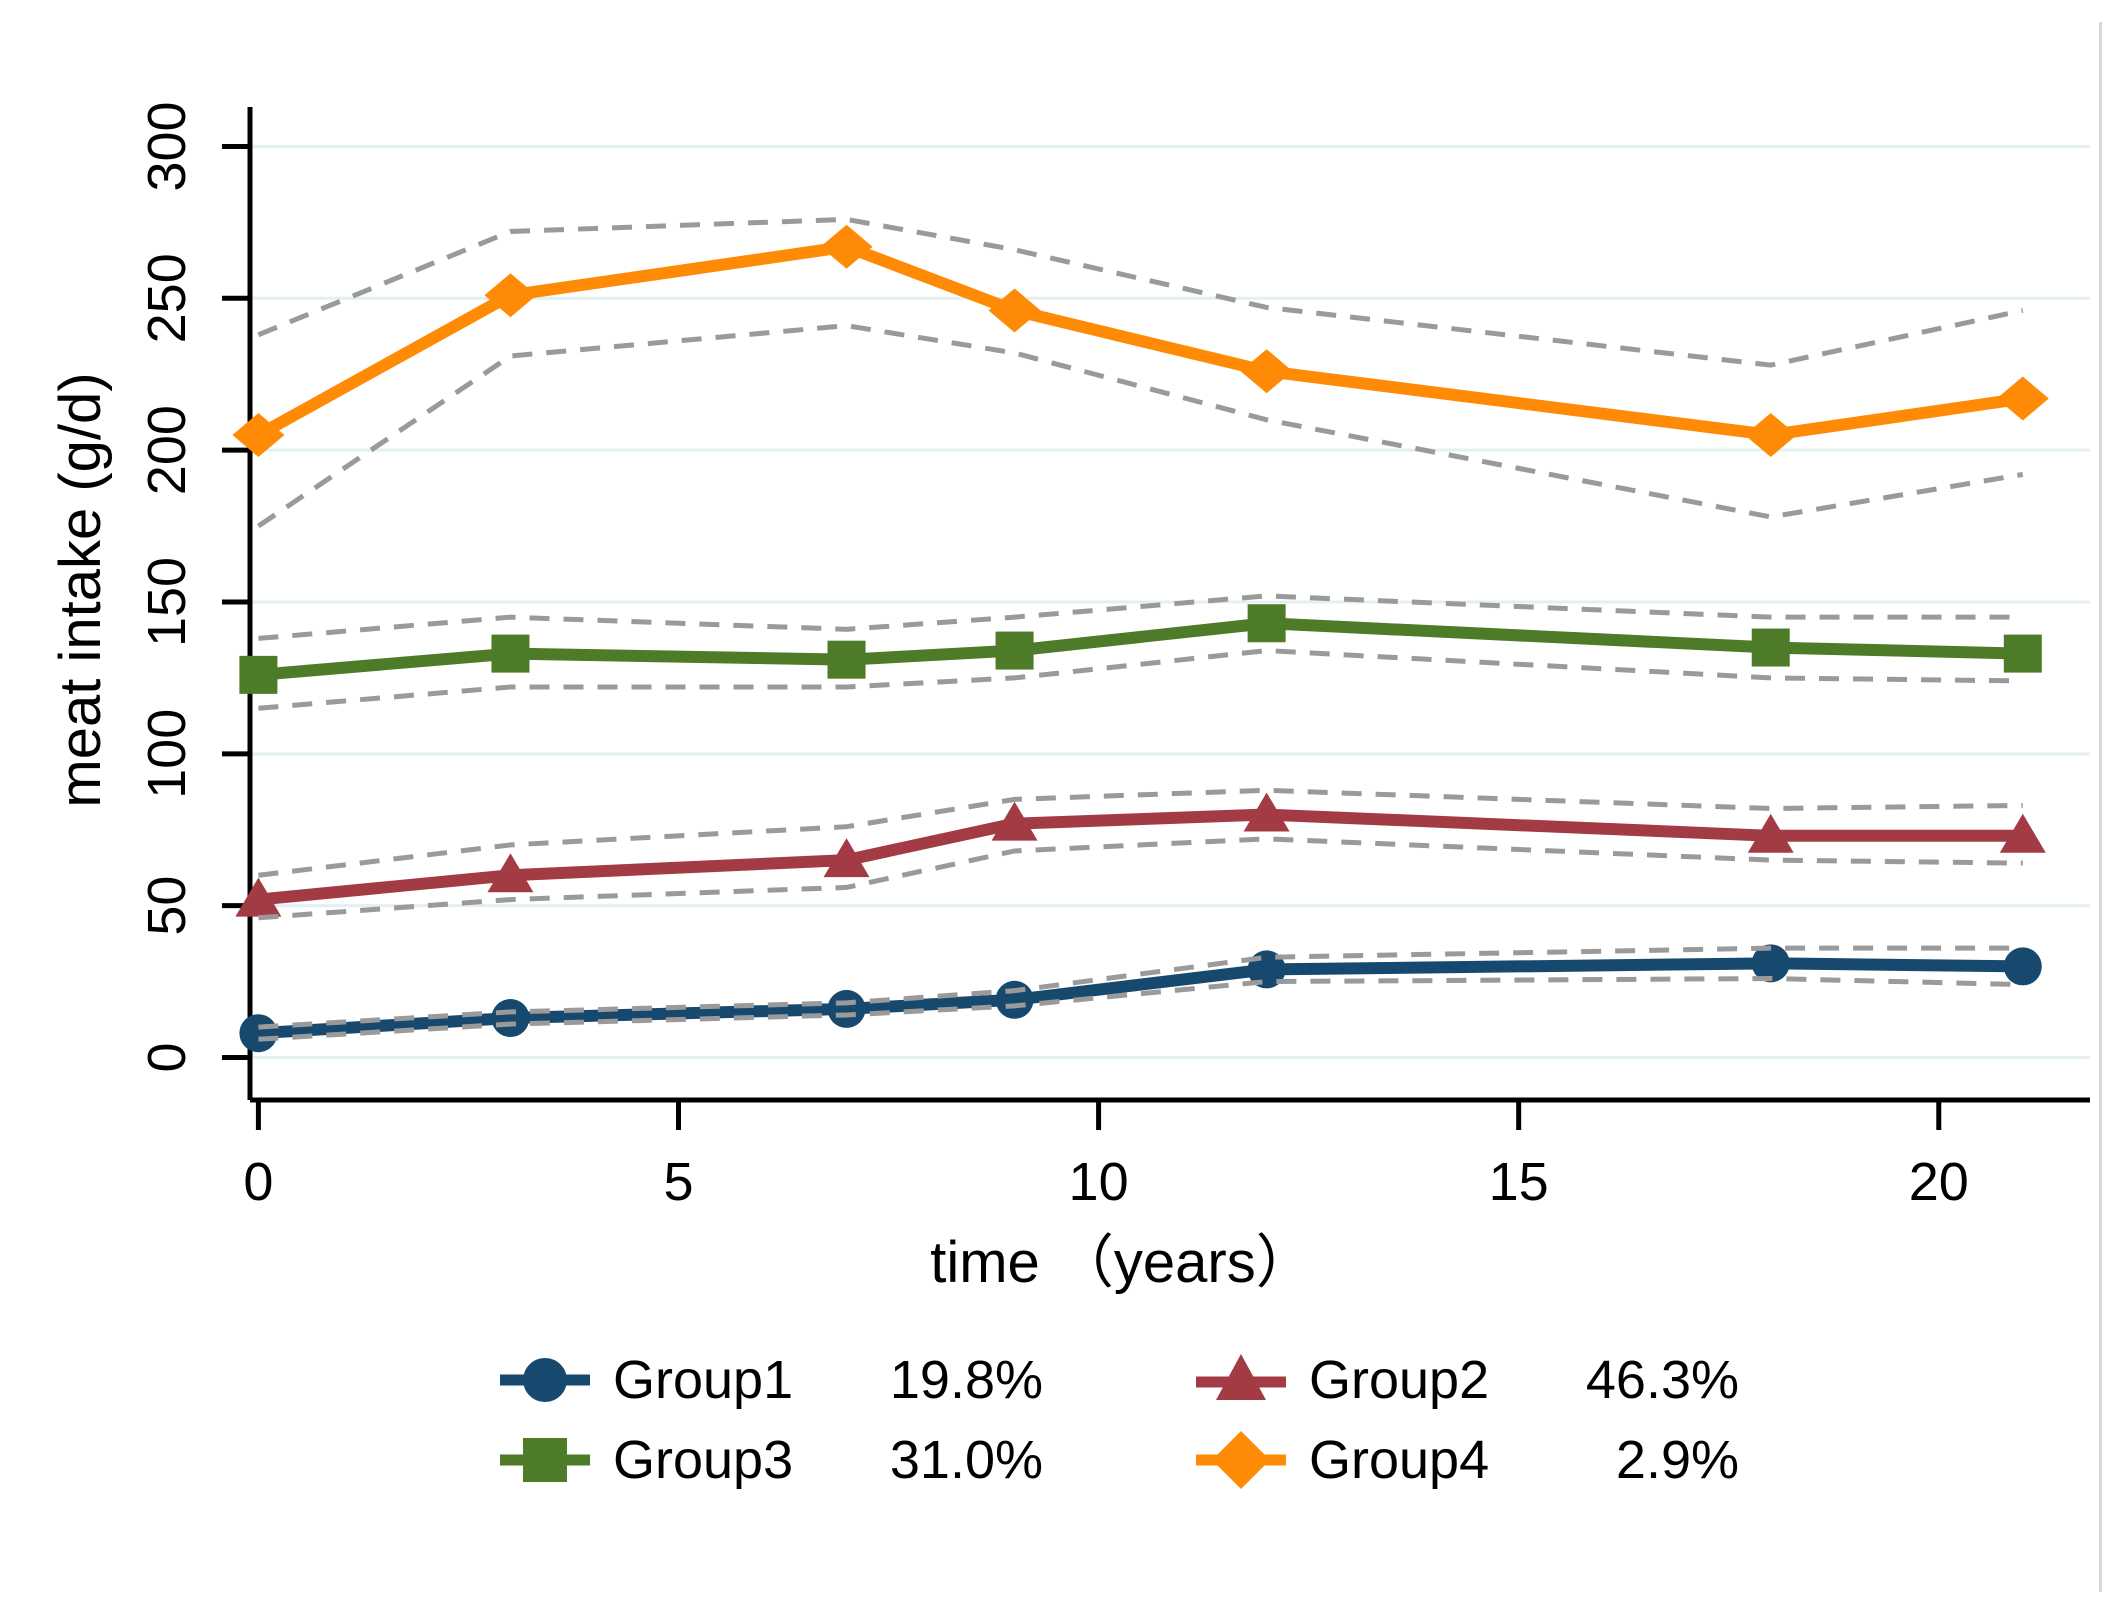 This screenshot has width=2112, height=1615. Describe the element at coordinates (167, 754) in the screenshot. I see `y-tick-label: 100` at that location.